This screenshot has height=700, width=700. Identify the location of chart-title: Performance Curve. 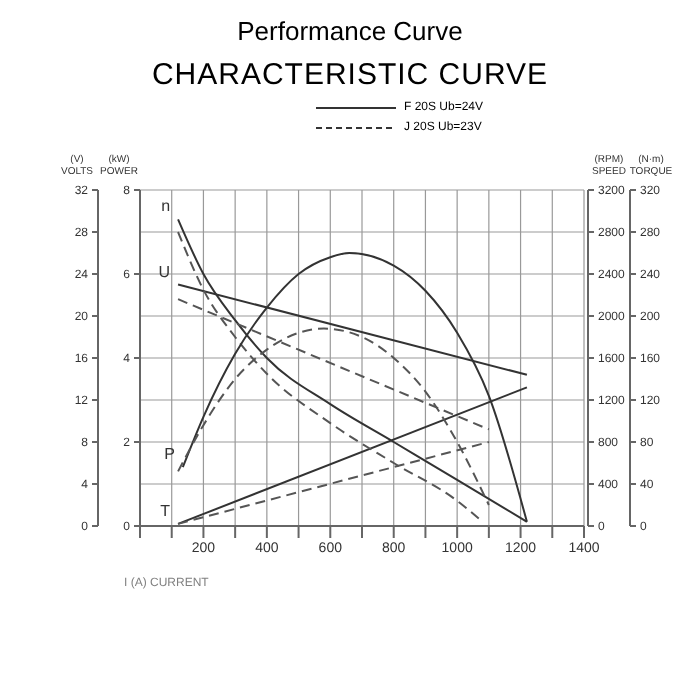
(350, 31).